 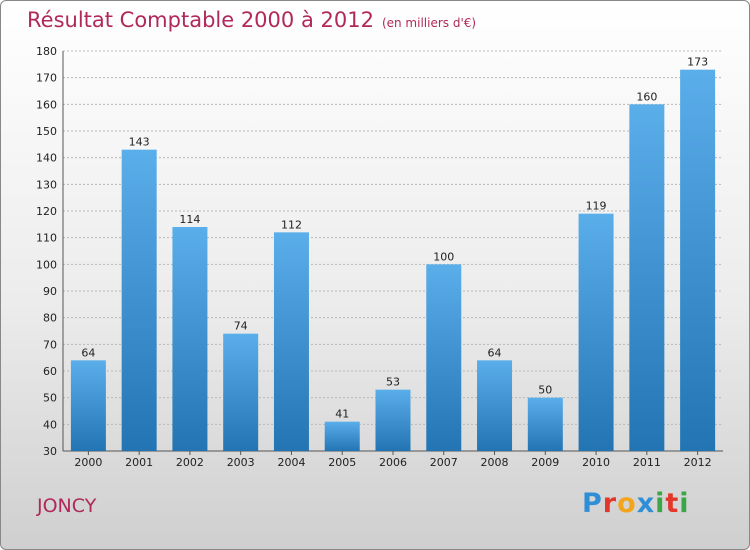 What do you see at coordinates (393, 462) in the screenshot?
I see `x-tick-label: 2006` at bounding box center [393, 462].